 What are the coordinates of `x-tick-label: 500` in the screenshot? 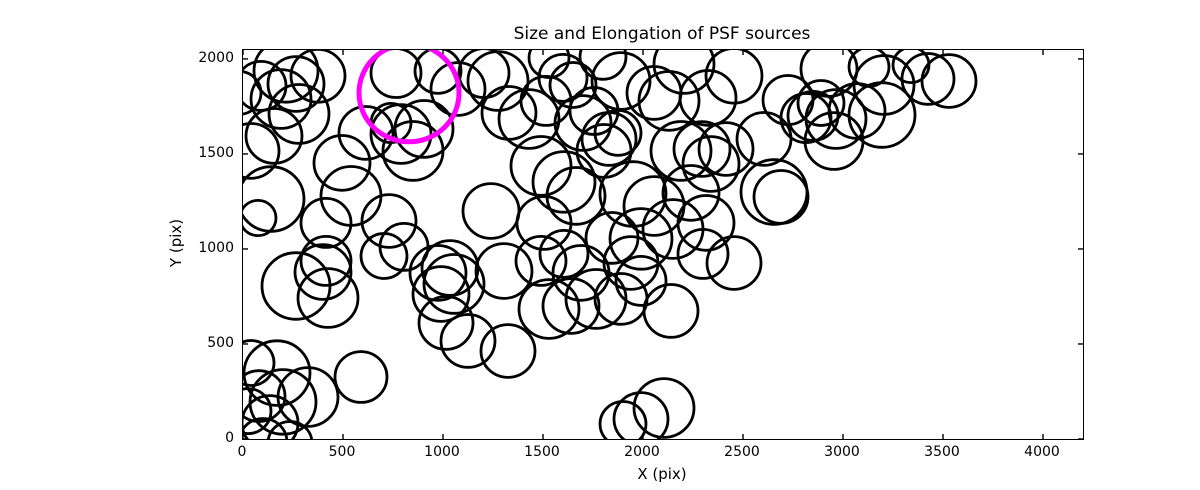 It's located at (342, 452).